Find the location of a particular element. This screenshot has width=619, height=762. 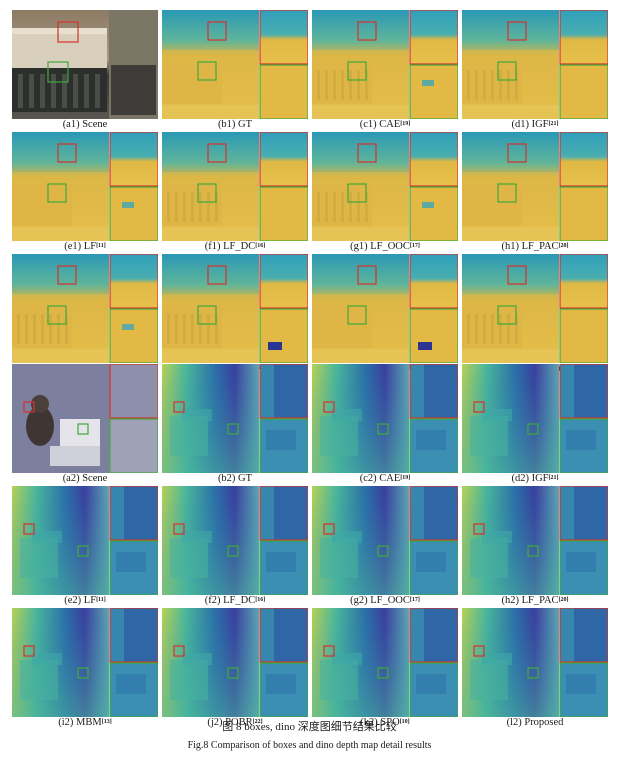

panel-l1: (l1) Proposed is located at coordinates (535, 315).